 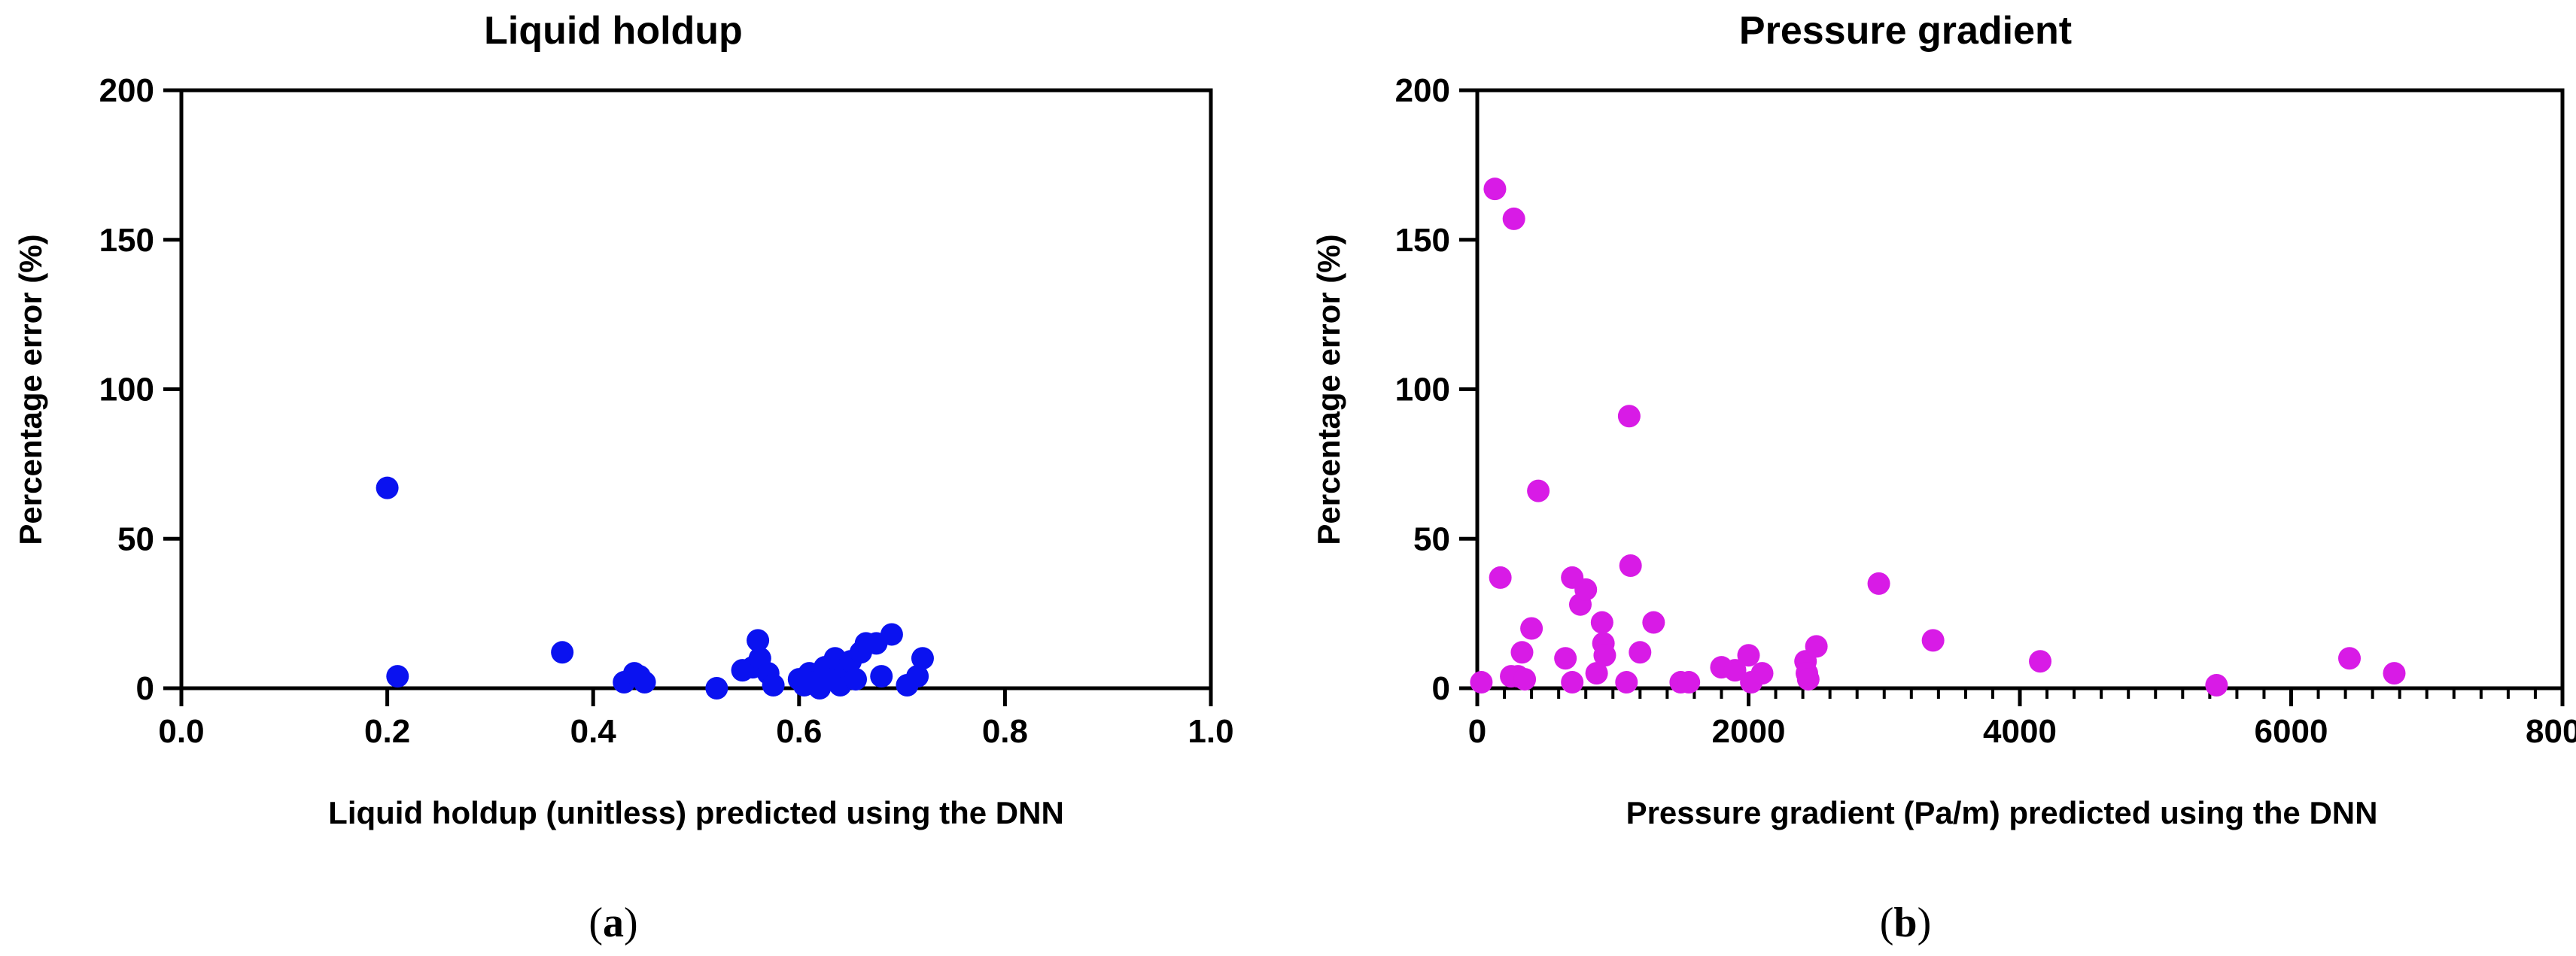 What do you see at coordinates (1210, 731) in the screenshot?
I see `x-tick-label-a: 1.0` at bounding box center [1210, 731].